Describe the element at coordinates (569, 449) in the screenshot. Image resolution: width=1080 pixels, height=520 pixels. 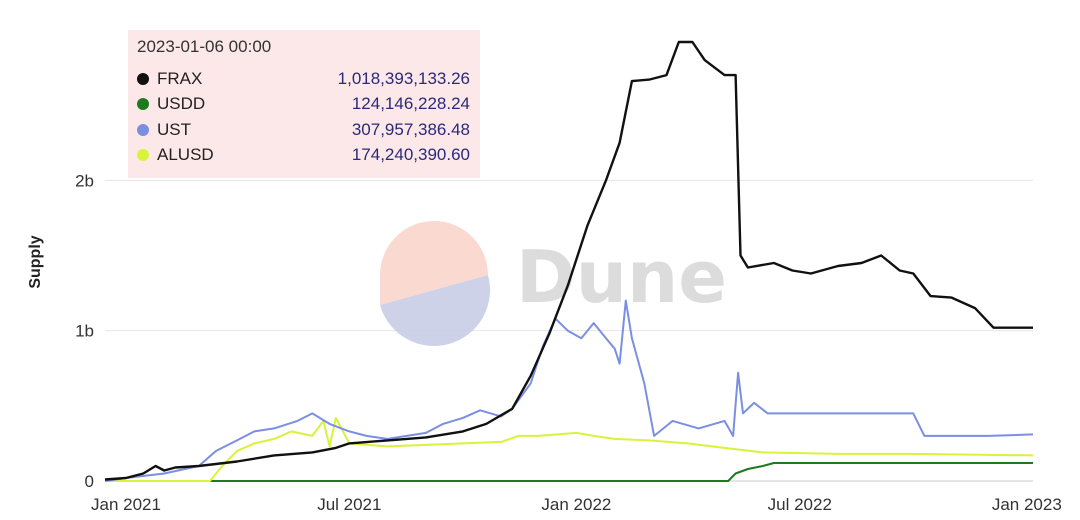
I see `series-line-alusd` at that location.